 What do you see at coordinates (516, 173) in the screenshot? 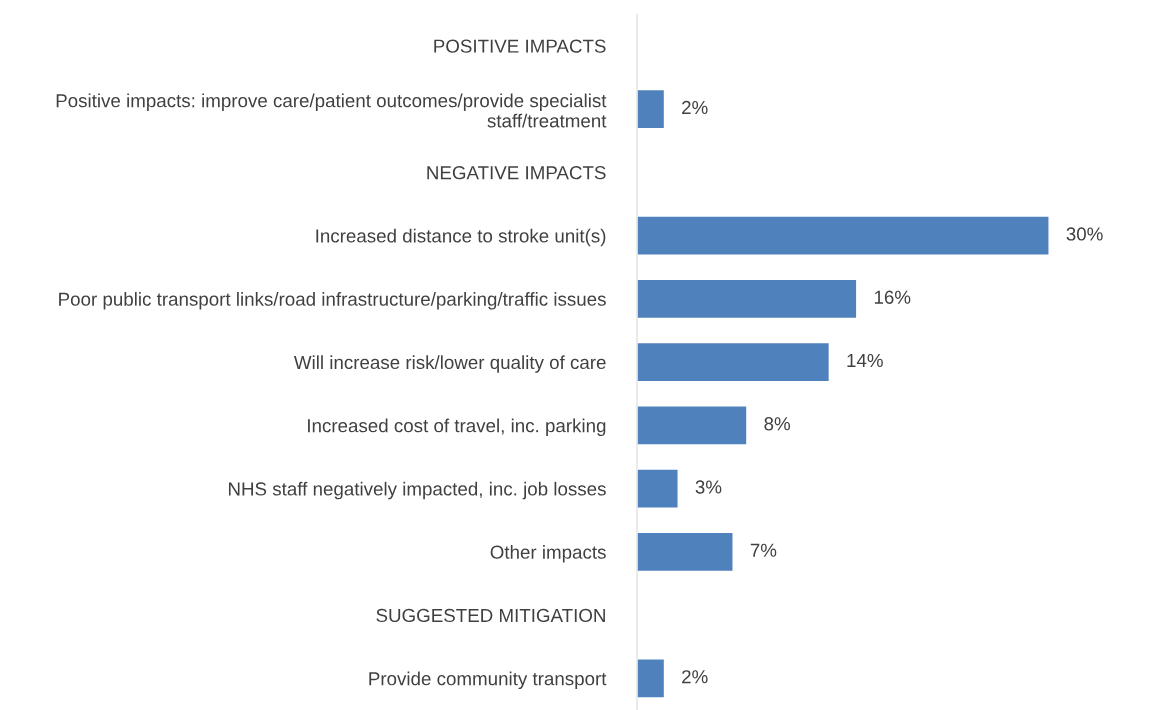
I see `y-tick-label: NEGATIVE IMPACTS` at bounding box center [516, 173].